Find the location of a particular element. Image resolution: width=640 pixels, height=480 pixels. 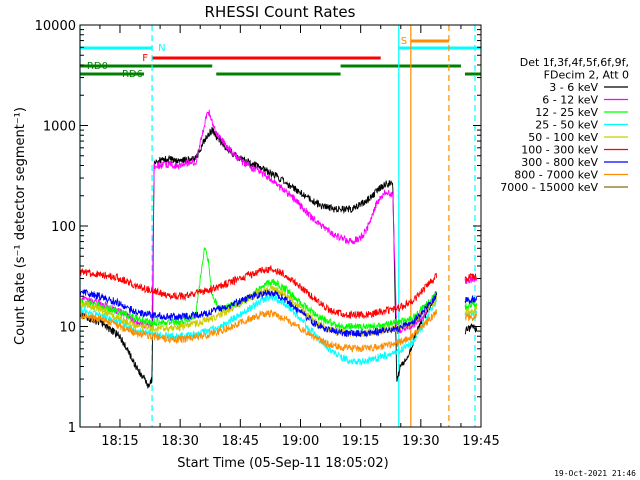

series-line-100-300-keV is located at coordinates (278, 291).